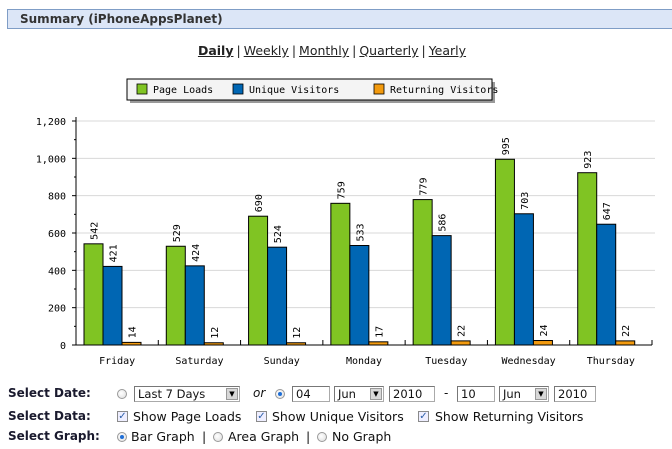  What do you see at coordinates (341, 190) in the screenshot?
I see `data-label: 759` at bounding box center [341, 190].